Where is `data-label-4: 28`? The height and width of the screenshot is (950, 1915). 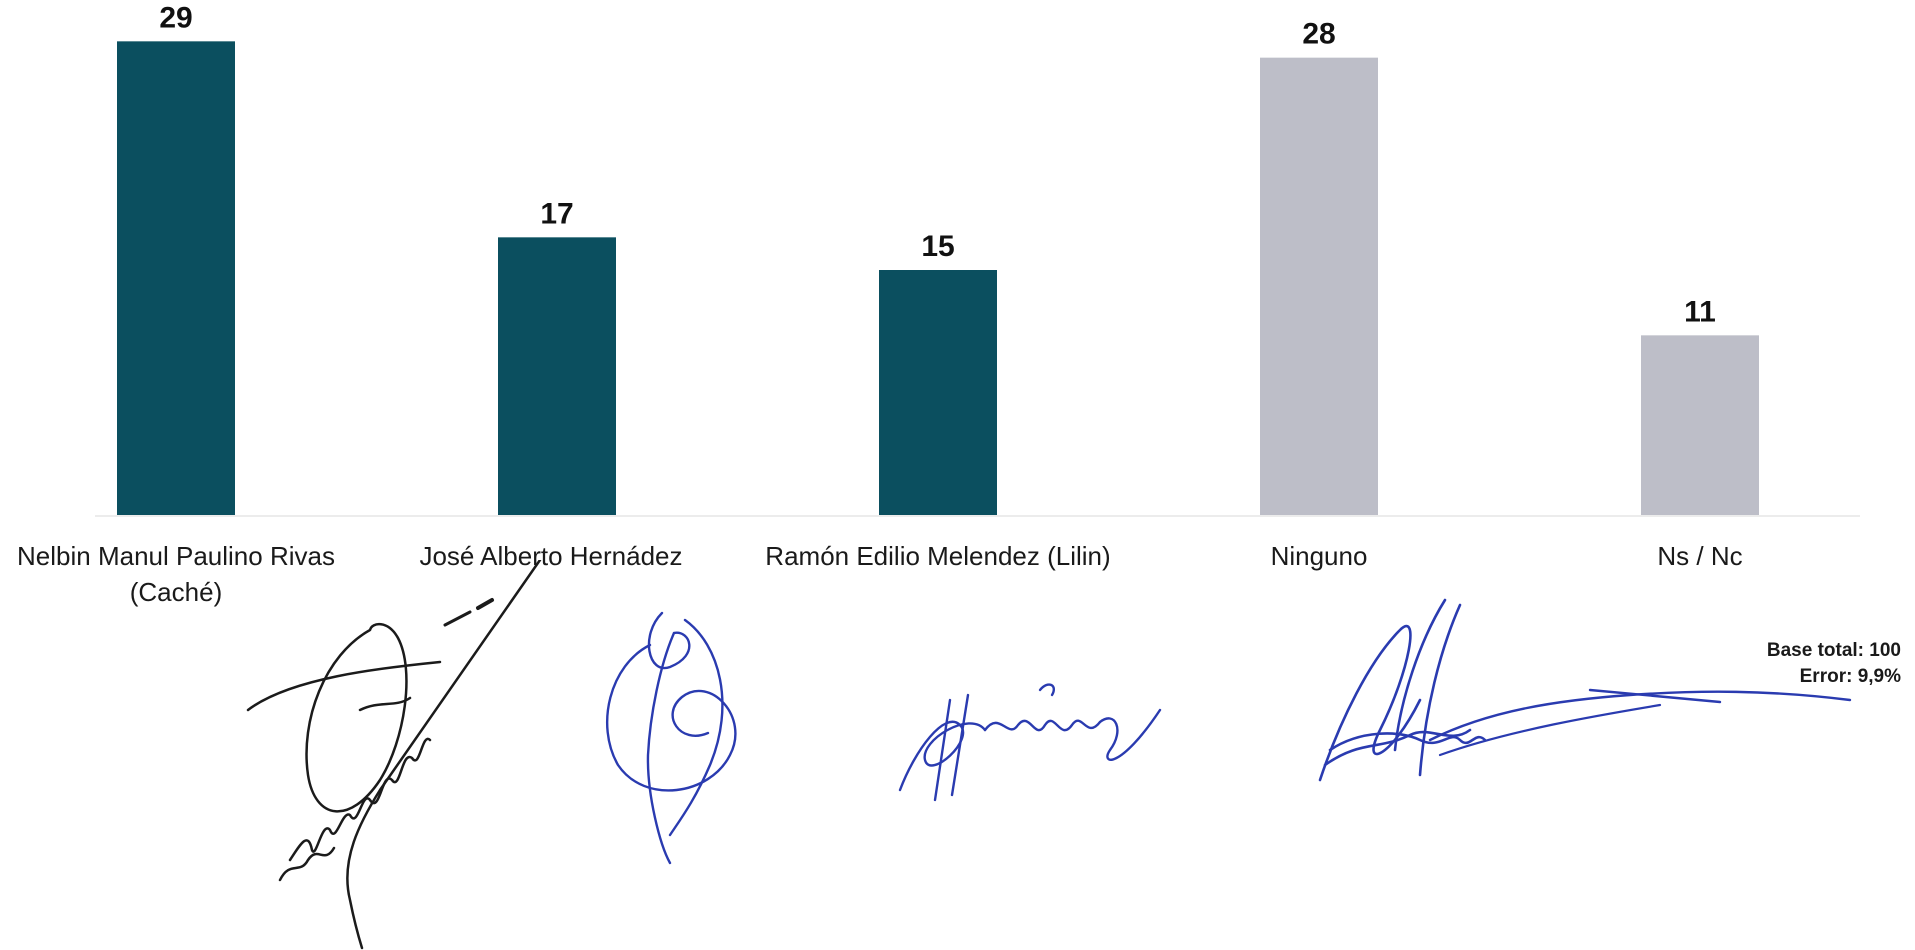
data-label-4: 28 is located at coordinates (1318, 34).